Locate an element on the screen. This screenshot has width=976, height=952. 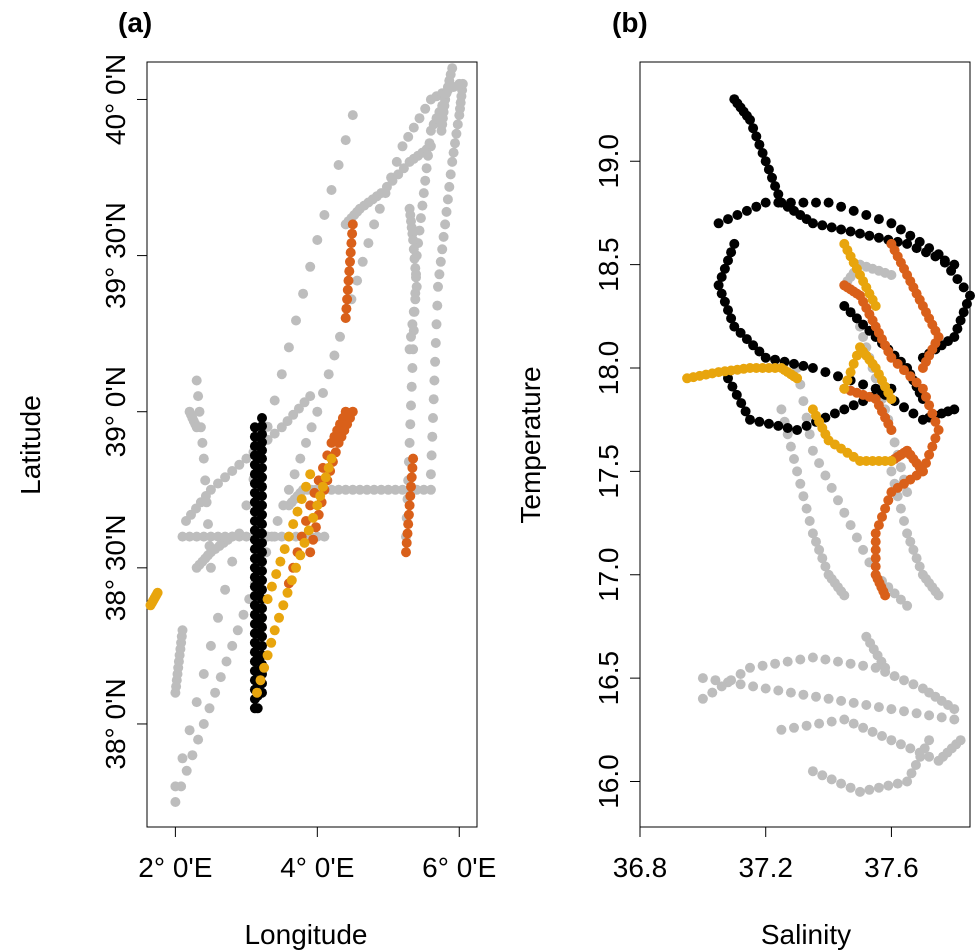
panel-b-x-axis: 36.8 37.2 37.6 is located at coordinates (766, 855).